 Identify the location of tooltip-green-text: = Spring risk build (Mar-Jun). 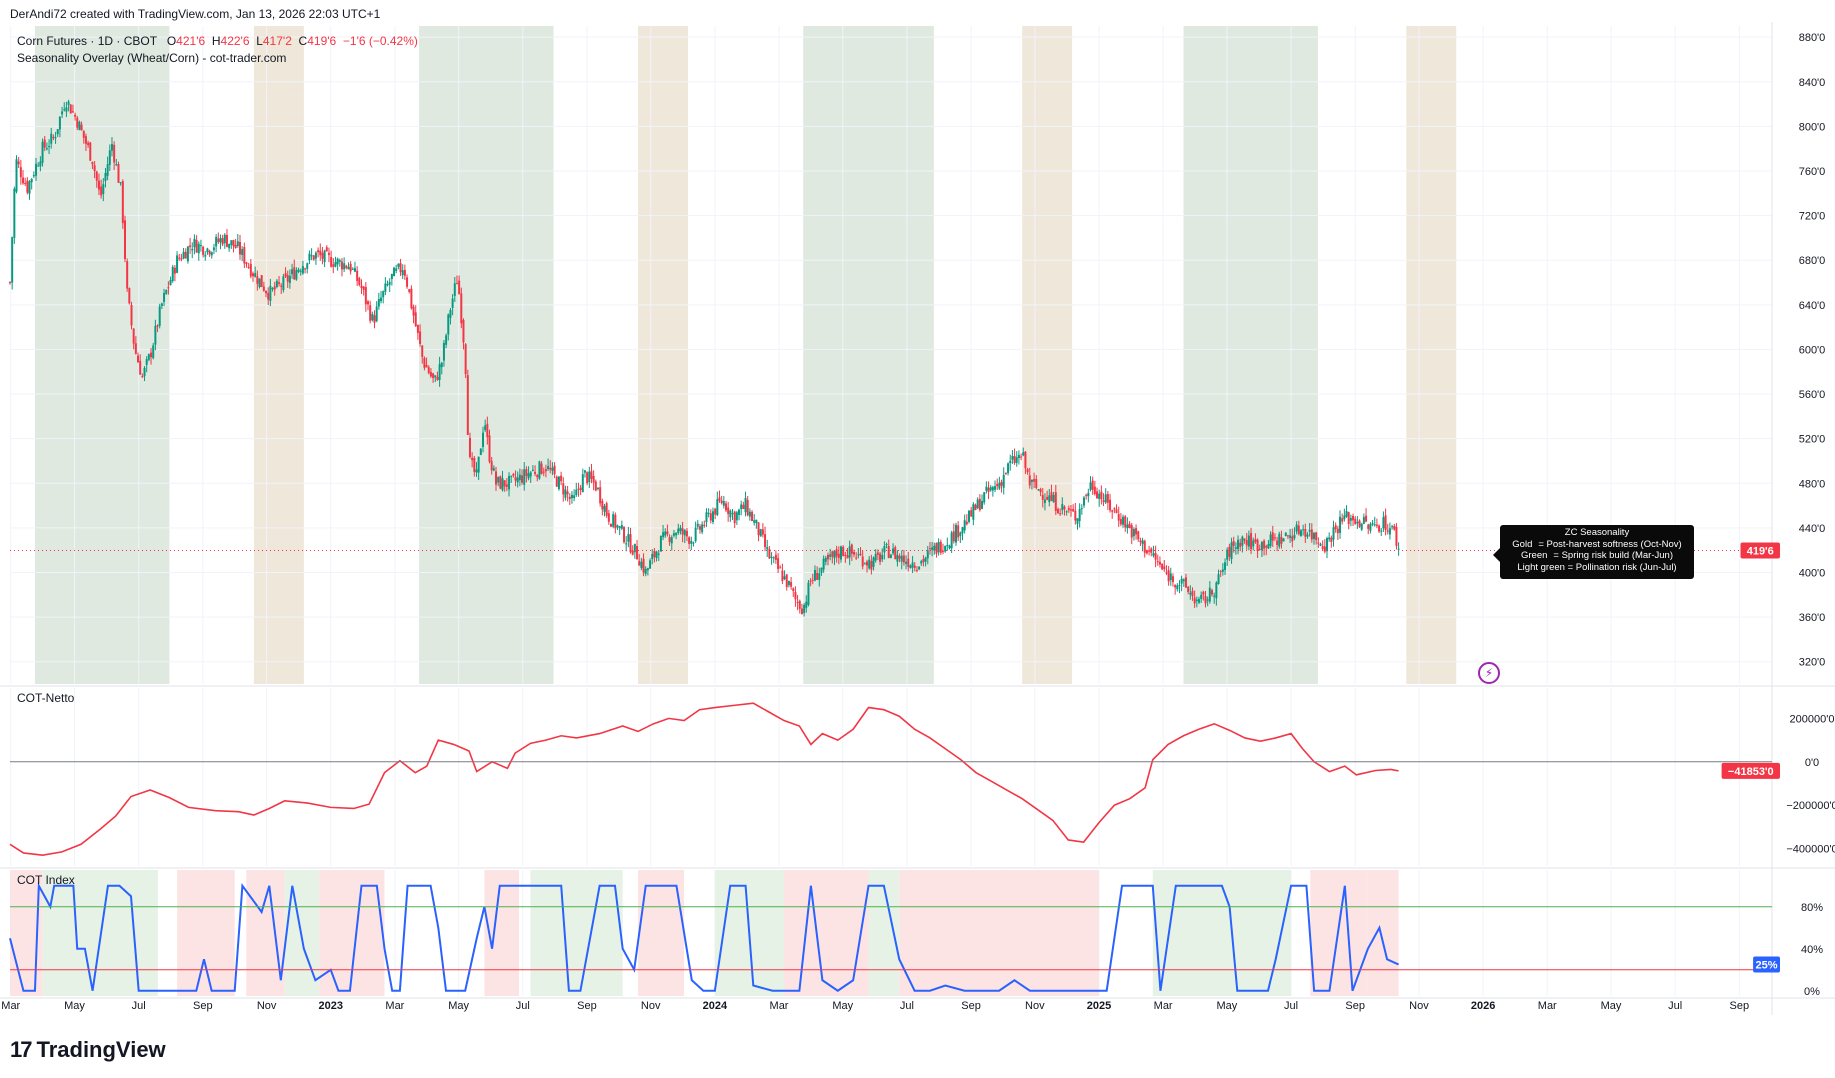
(1613, 555).